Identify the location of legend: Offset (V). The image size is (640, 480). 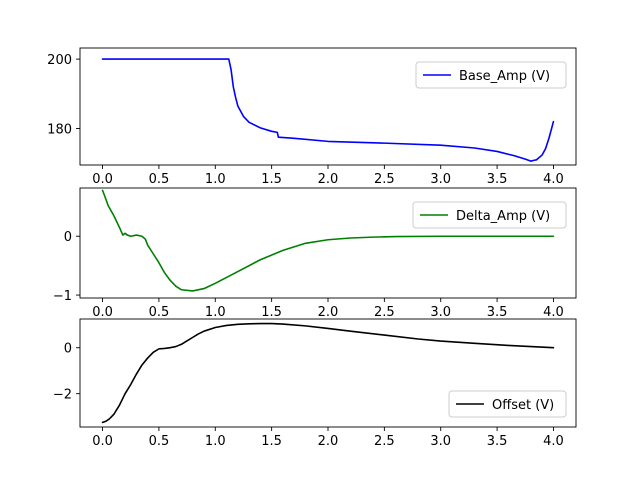
(507, 404).